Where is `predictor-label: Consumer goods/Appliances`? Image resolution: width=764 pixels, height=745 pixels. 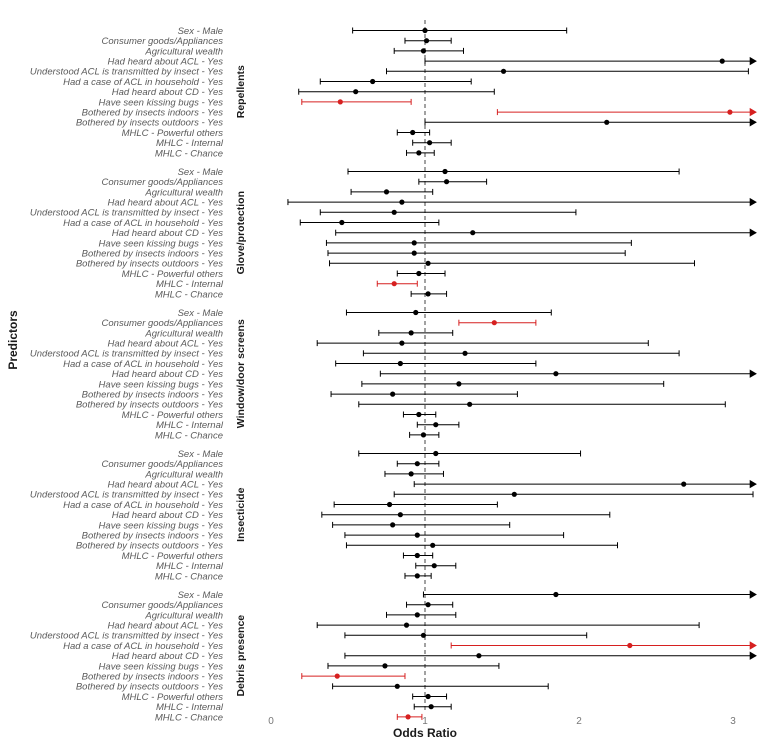 predictor-label: Consumer goods/Appliances is located at coordinates (163, 605).